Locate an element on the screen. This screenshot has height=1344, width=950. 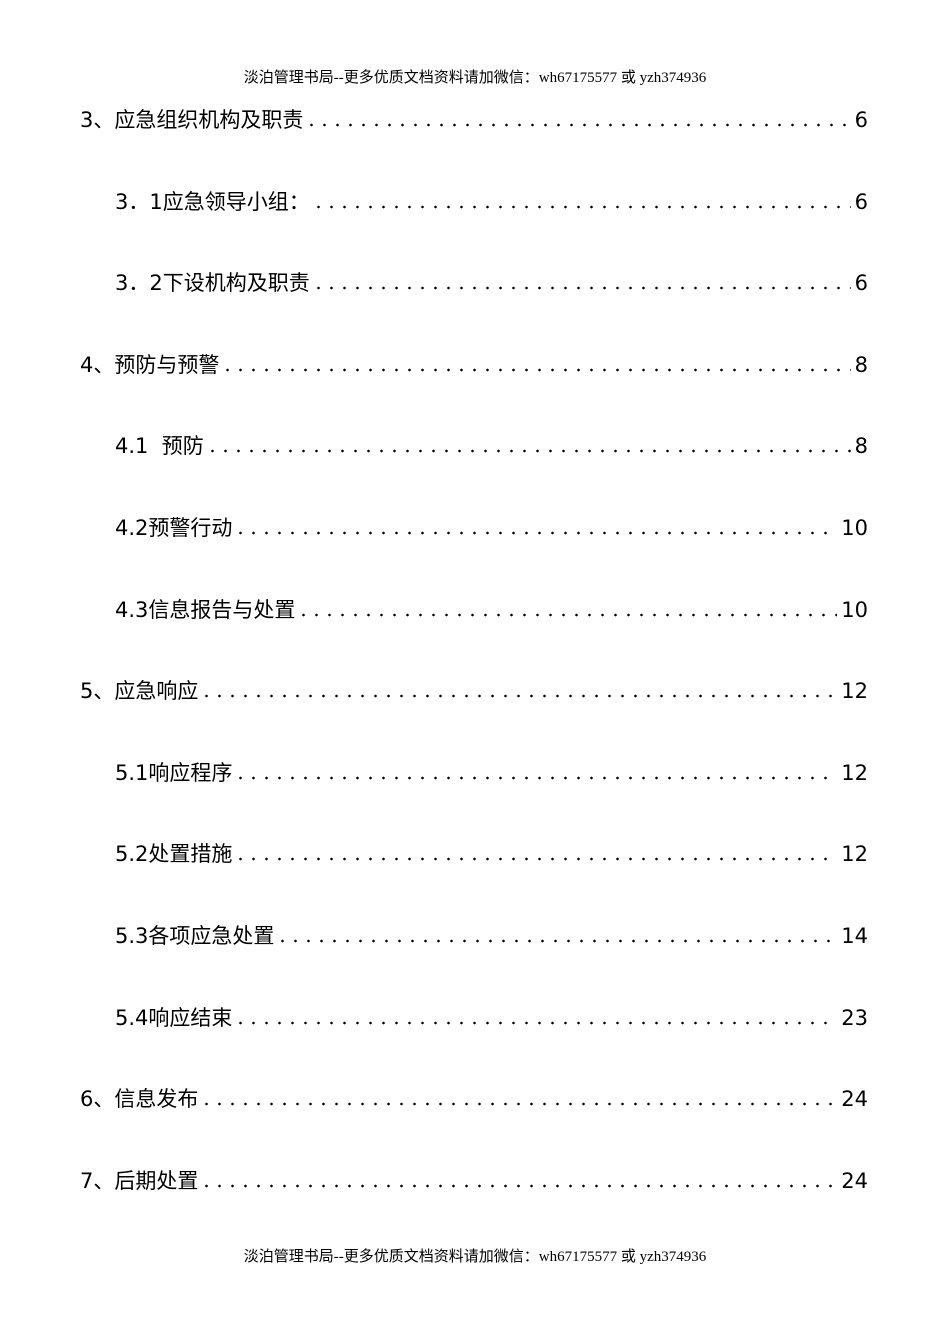
toc-entry-title: 5、应急响应 is located at coordinates (139, 691).